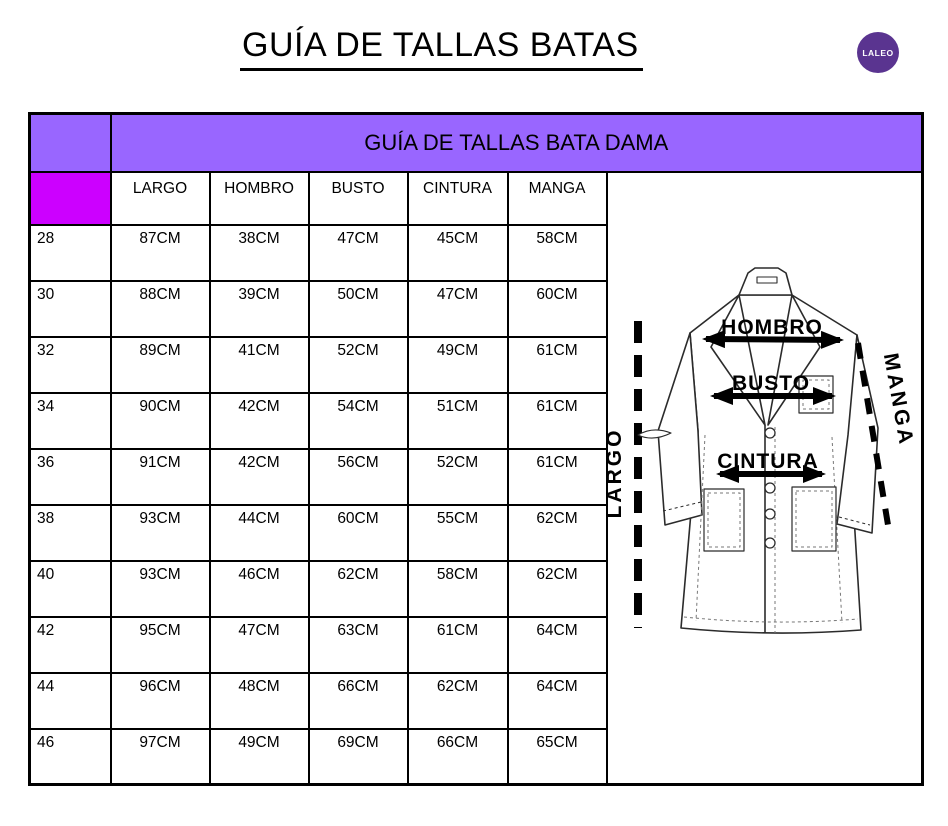 The width and height of the screenshot is (948, 826). I want to click on column-header-cintura: CINTURA, so click(457, 198).